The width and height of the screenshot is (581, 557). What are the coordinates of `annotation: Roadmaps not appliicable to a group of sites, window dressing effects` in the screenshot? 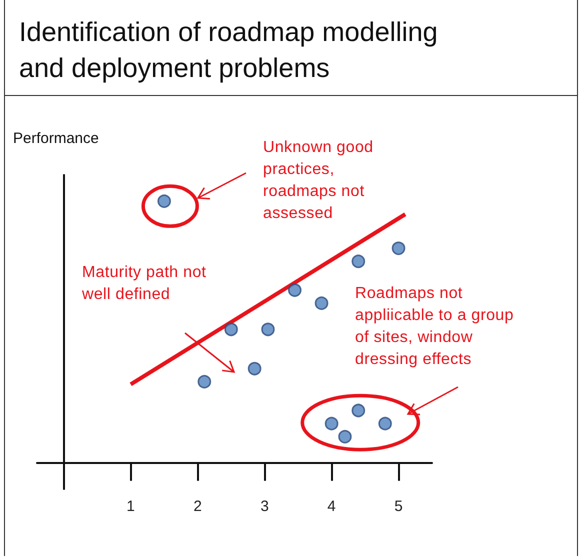 It's located at (435, 327).